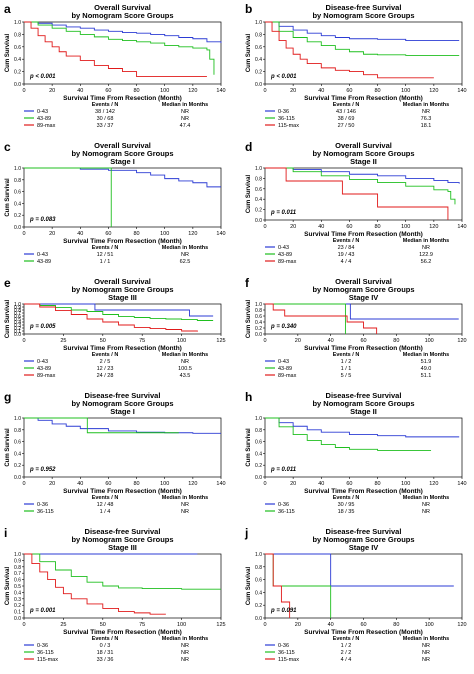  Describe the element at coordinates (42, 112) in the screenshot. I see `legend-group-name: 0-43` at that location.